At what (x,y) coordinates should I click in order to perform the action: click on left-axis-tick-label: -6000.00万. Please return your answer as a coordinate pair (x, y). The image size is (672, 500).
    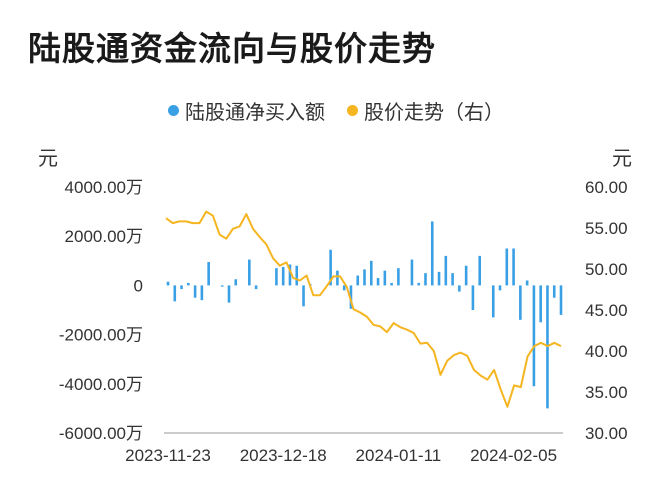
    Looking at the image, I should click on (101, 433).